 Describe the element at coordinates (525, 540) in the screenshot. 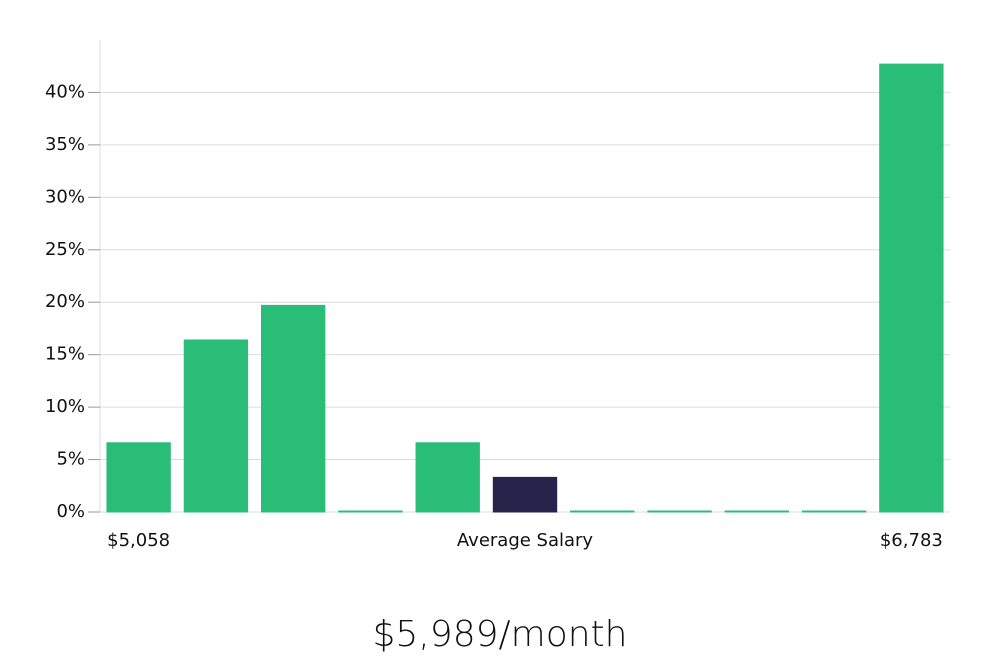

I see `x-tick-label: Average Salary` at that location.